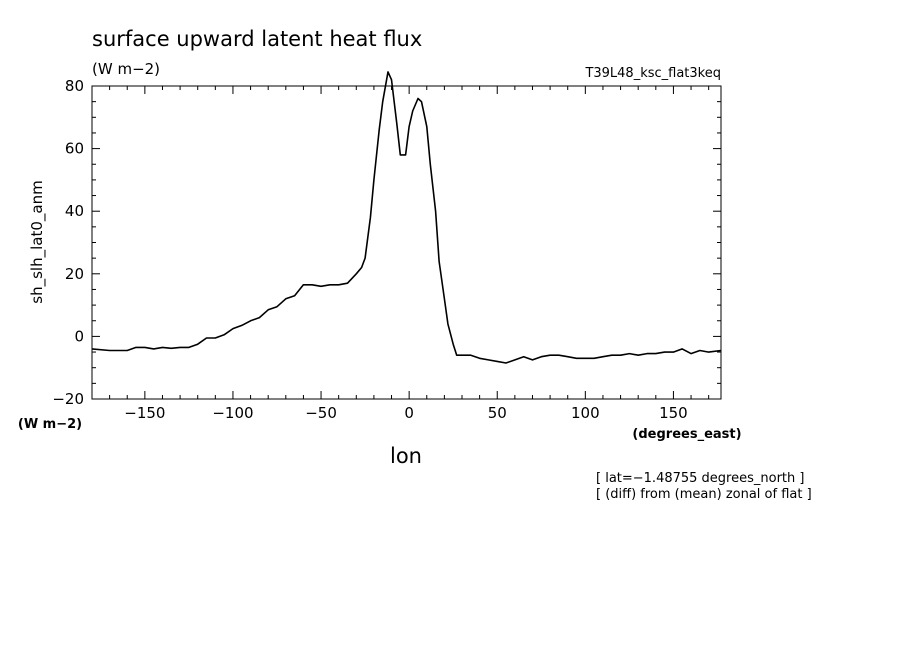 Image resolution: width=904 pixels, height=654 pixels. Describe the element at coordinates (406, 456) in the screenshot. I see `x-axis-label: lon` at that location.